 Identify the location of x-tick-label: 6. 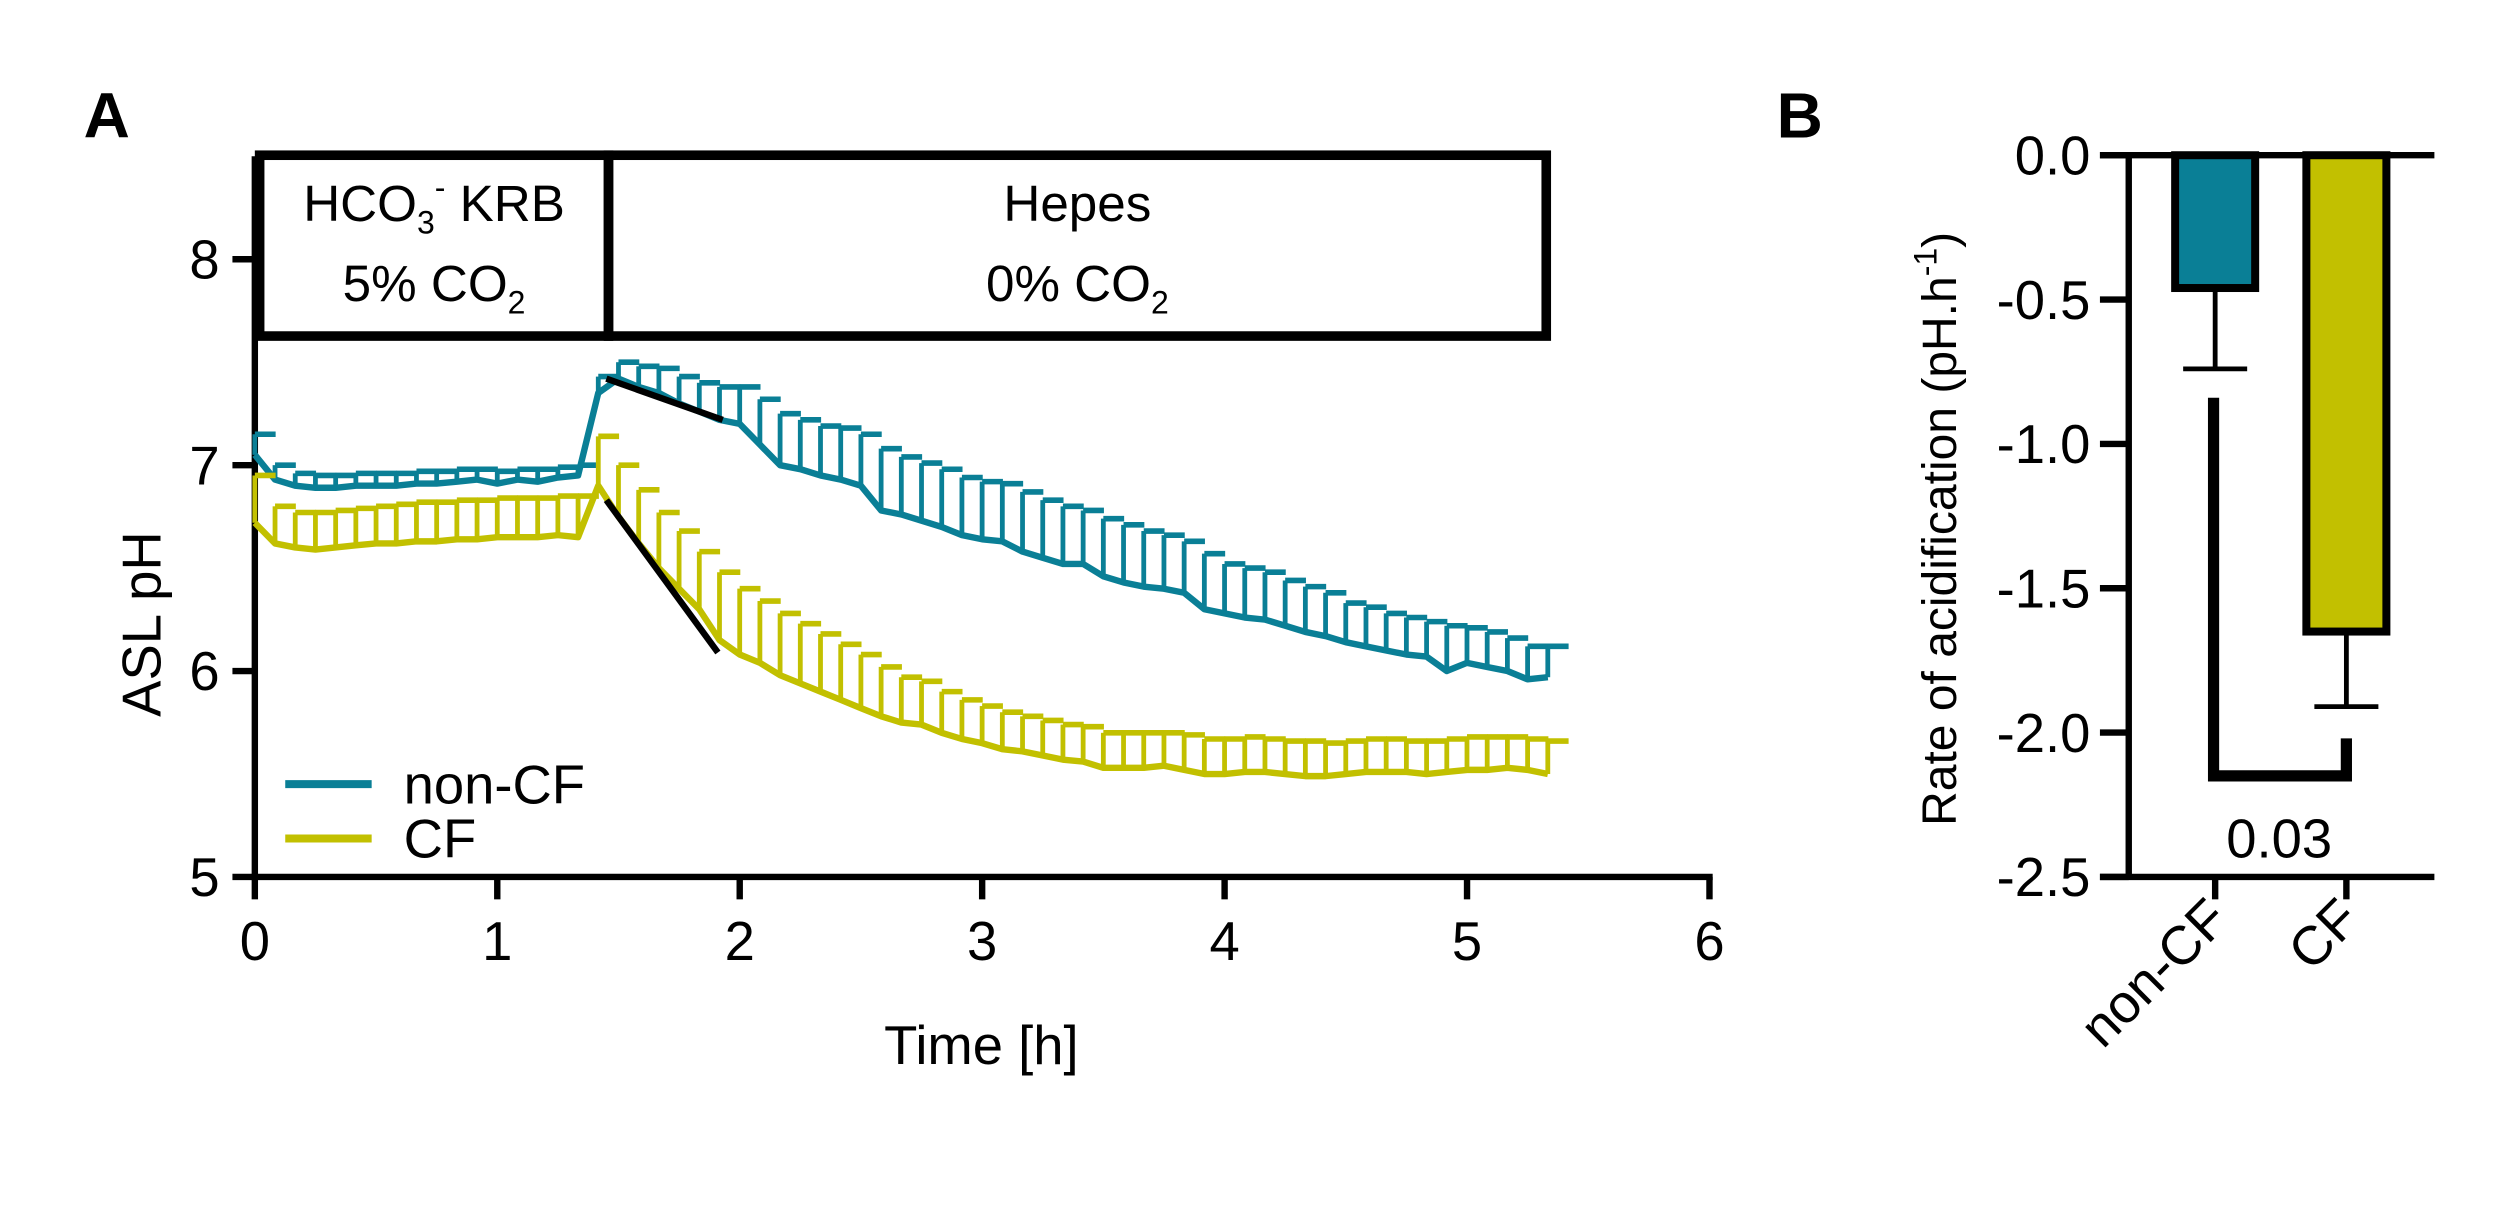
(1709, 941).